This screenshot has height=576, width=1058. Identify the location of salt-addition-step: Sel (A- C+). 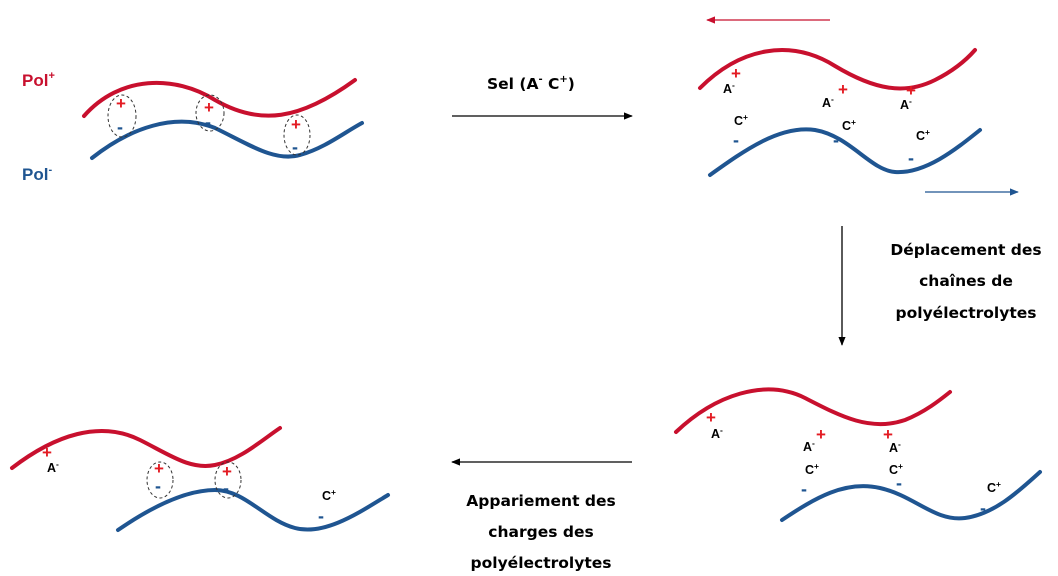
(542, 97).